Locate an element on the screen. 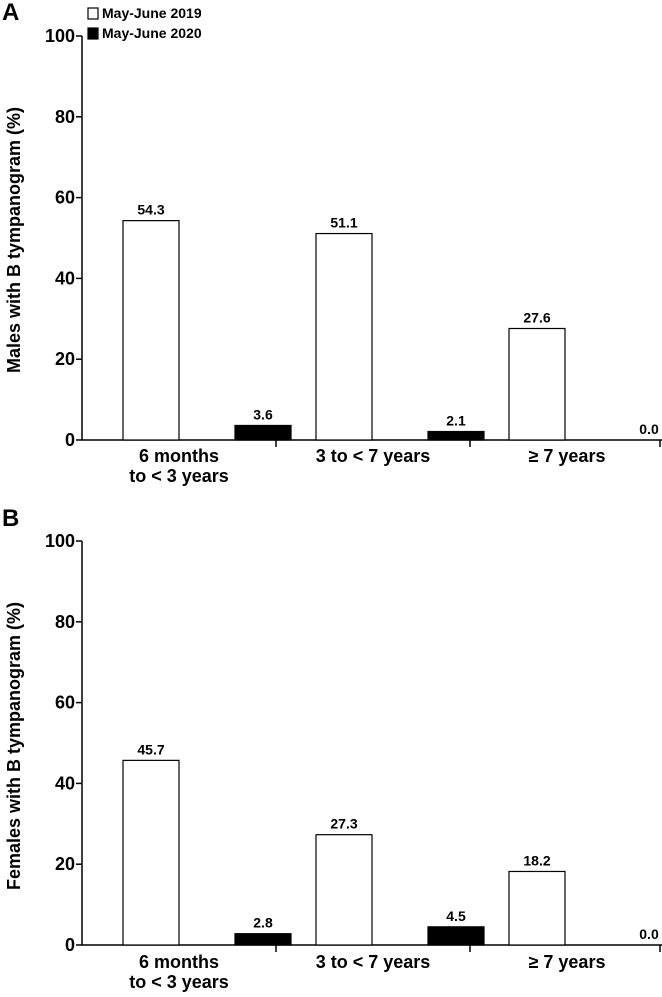  panel-letter: B is located at coordinates (10, 518).